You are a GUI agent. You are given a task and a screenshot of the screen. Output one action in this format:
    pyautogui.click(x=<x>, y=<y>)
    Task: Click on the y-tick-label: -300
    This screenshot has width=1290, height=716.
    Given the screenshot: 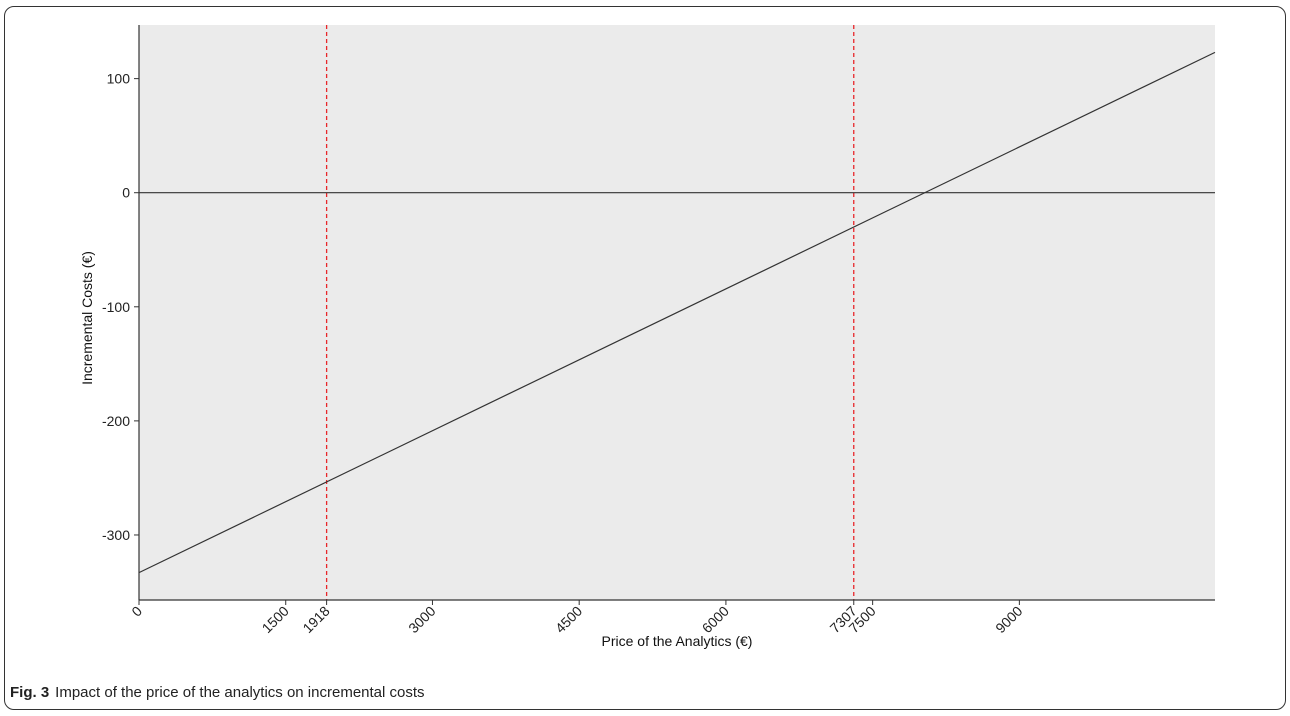 What is the action you would take?
    pyautogui.click(x=116, y=535)
    